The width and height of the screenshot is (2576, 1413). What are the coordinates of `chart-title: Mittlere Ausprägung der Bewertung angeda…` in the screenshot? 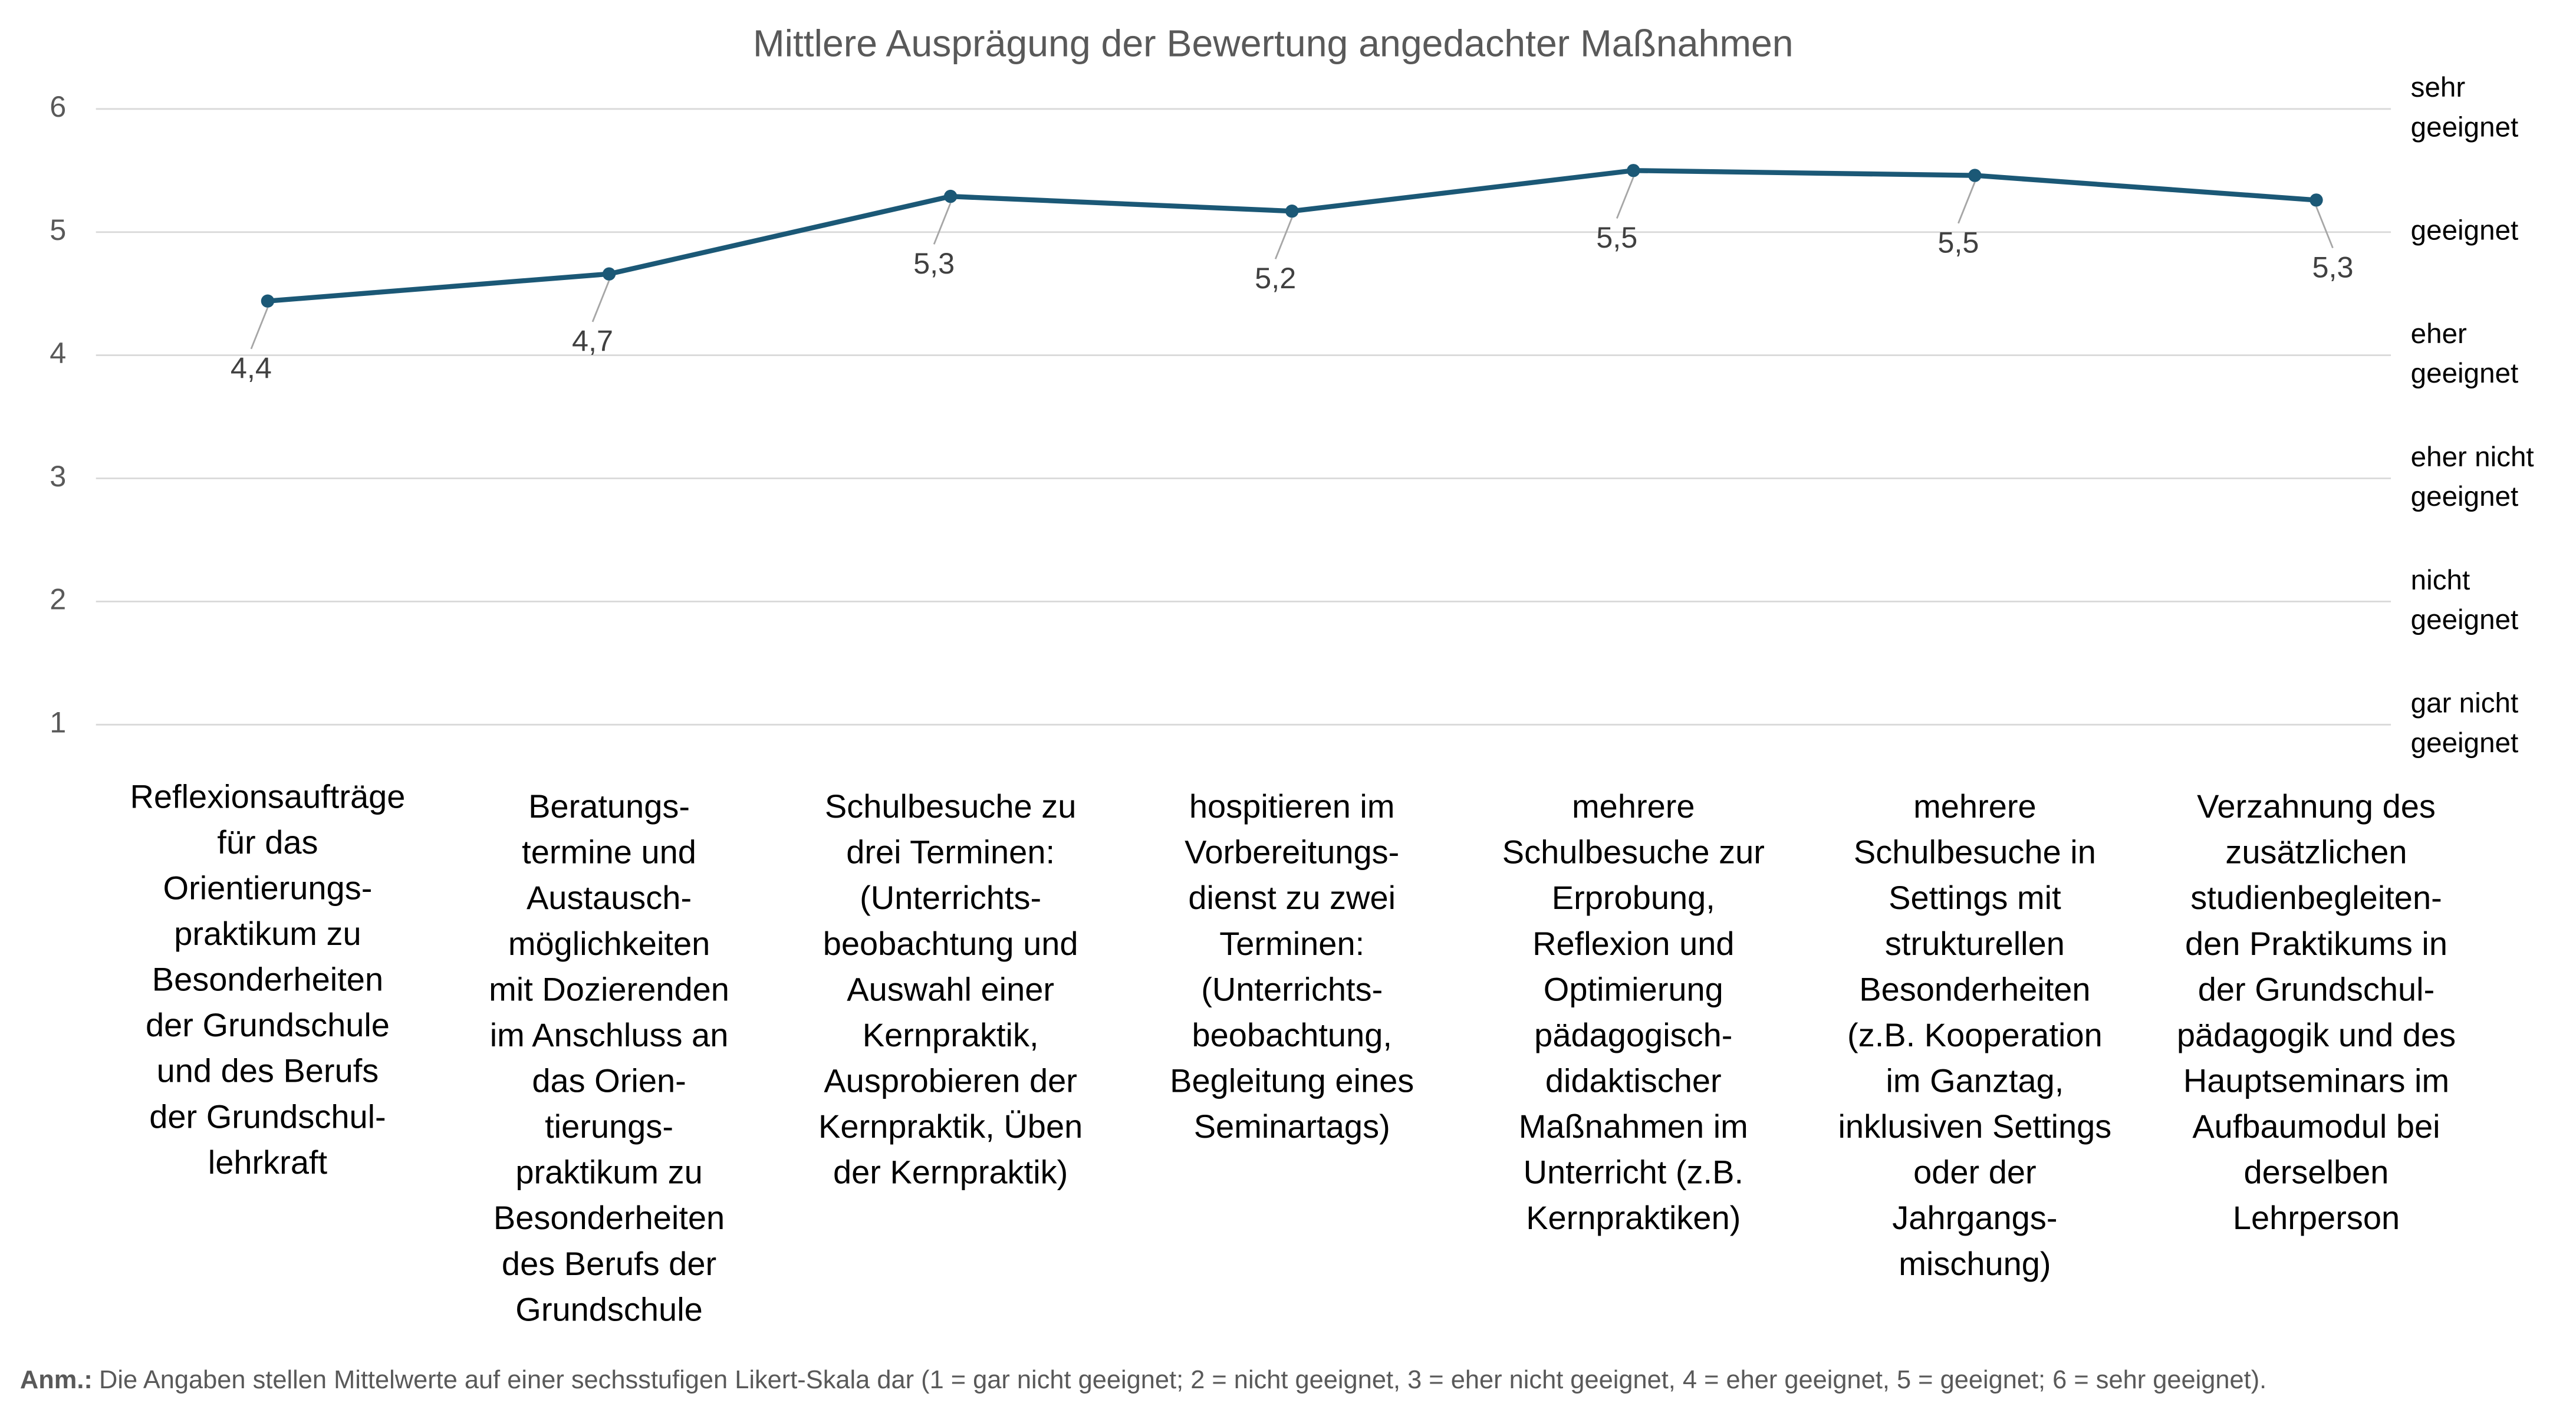 It's located at (1274, 43).